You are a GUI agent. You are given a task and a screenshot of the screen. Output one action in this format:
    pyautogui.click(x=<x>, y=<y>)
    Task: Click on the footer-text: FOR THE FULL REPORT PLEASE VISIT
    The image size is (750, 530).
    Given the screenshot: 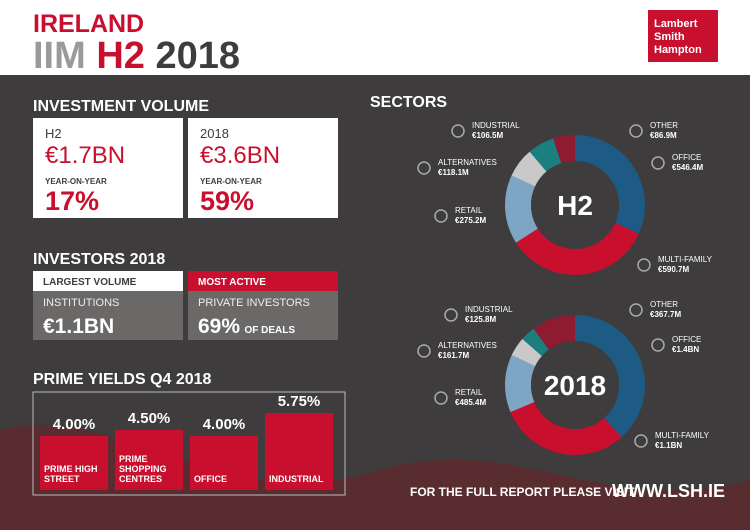 What is the action you would take?
    pyautogui.click(x=522, y=492)
    